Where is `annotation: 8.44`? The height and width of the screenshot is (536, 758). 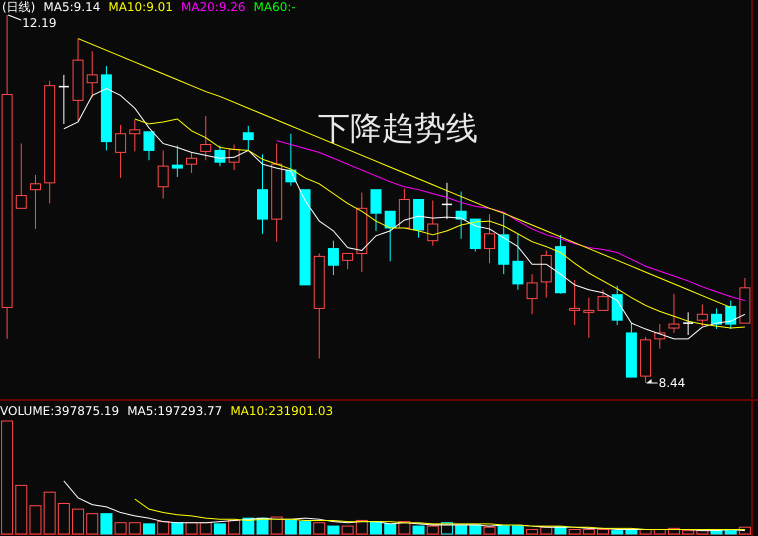
annotation: 8.44 is located at coordinates (672, 383).